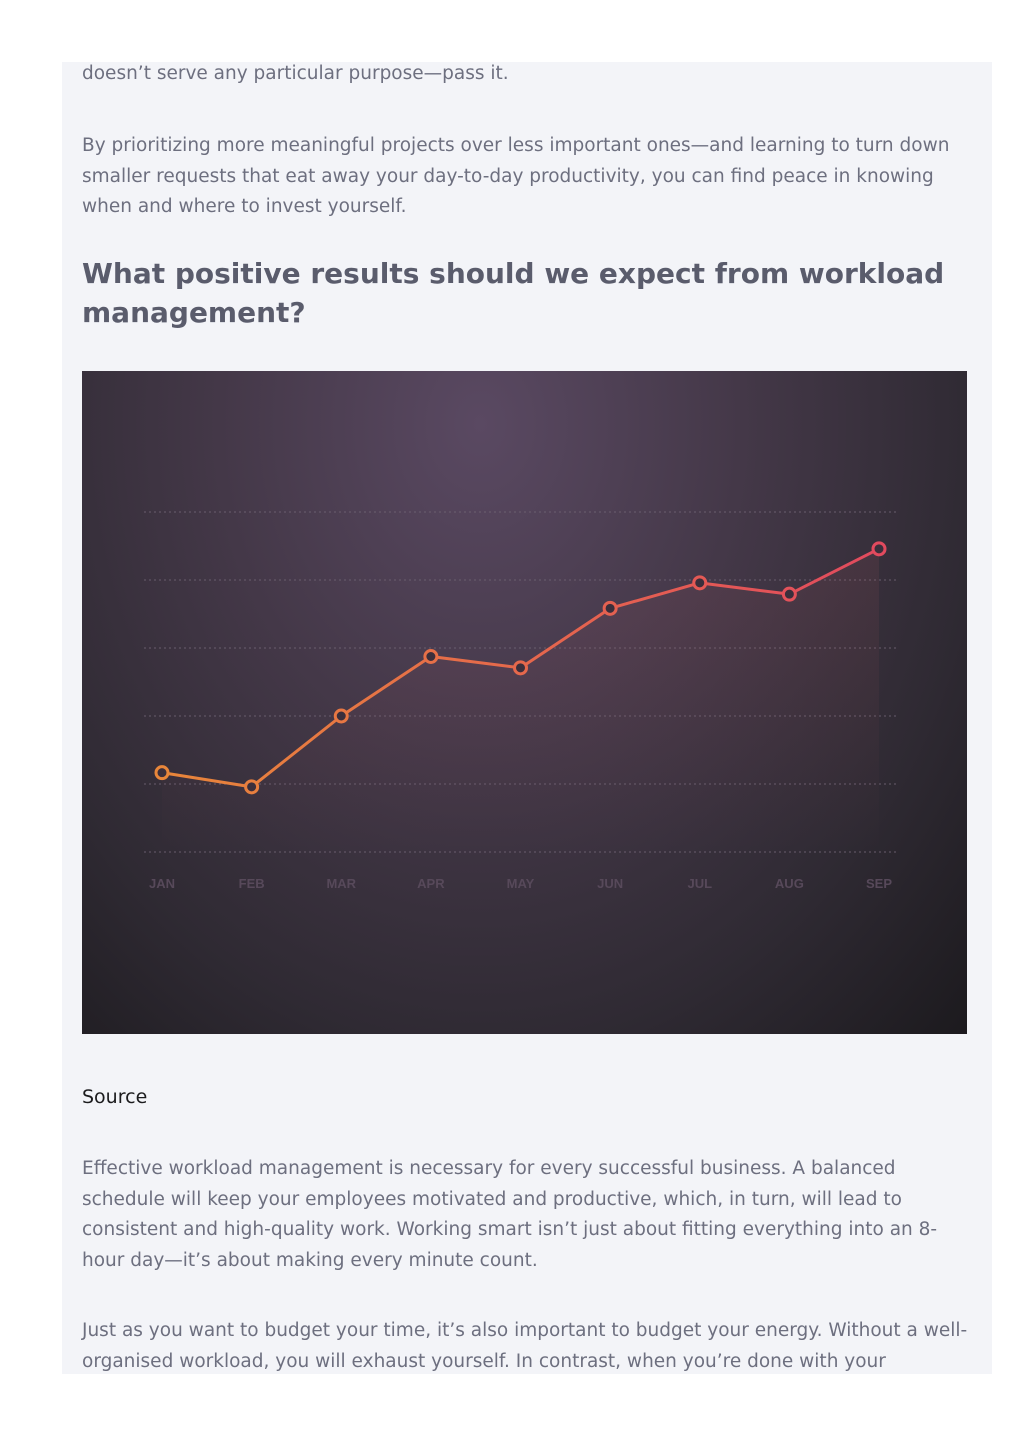  Describe the element at coordinates (431, 656) in the screenshot. I see `data-point-apr` at that location.